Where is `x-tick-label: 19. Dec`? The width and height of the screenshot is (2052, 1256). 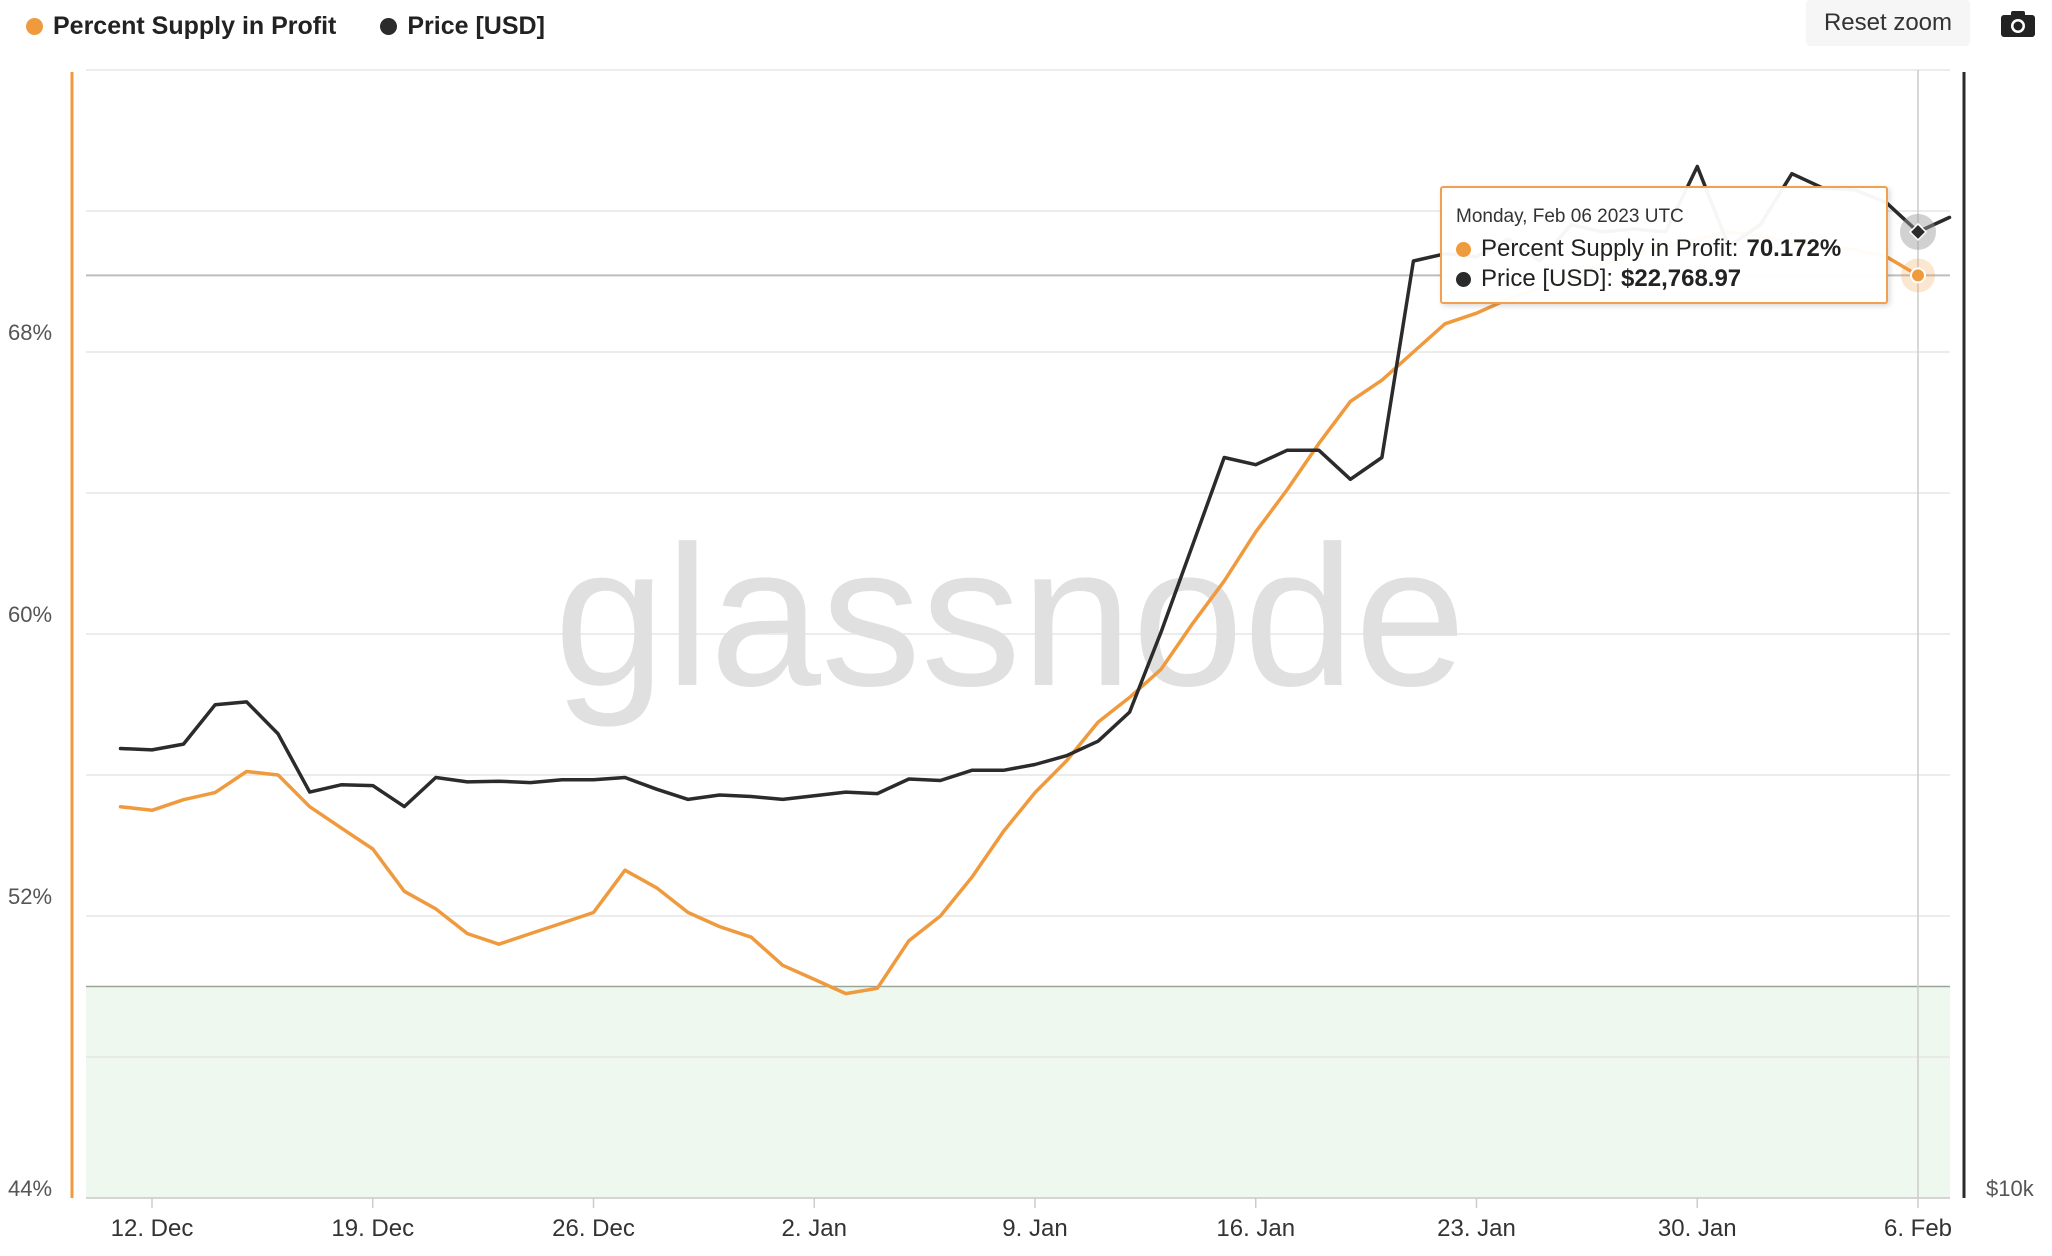
x-tick-label: 19. Dec is located at coordinates (372, 1228).